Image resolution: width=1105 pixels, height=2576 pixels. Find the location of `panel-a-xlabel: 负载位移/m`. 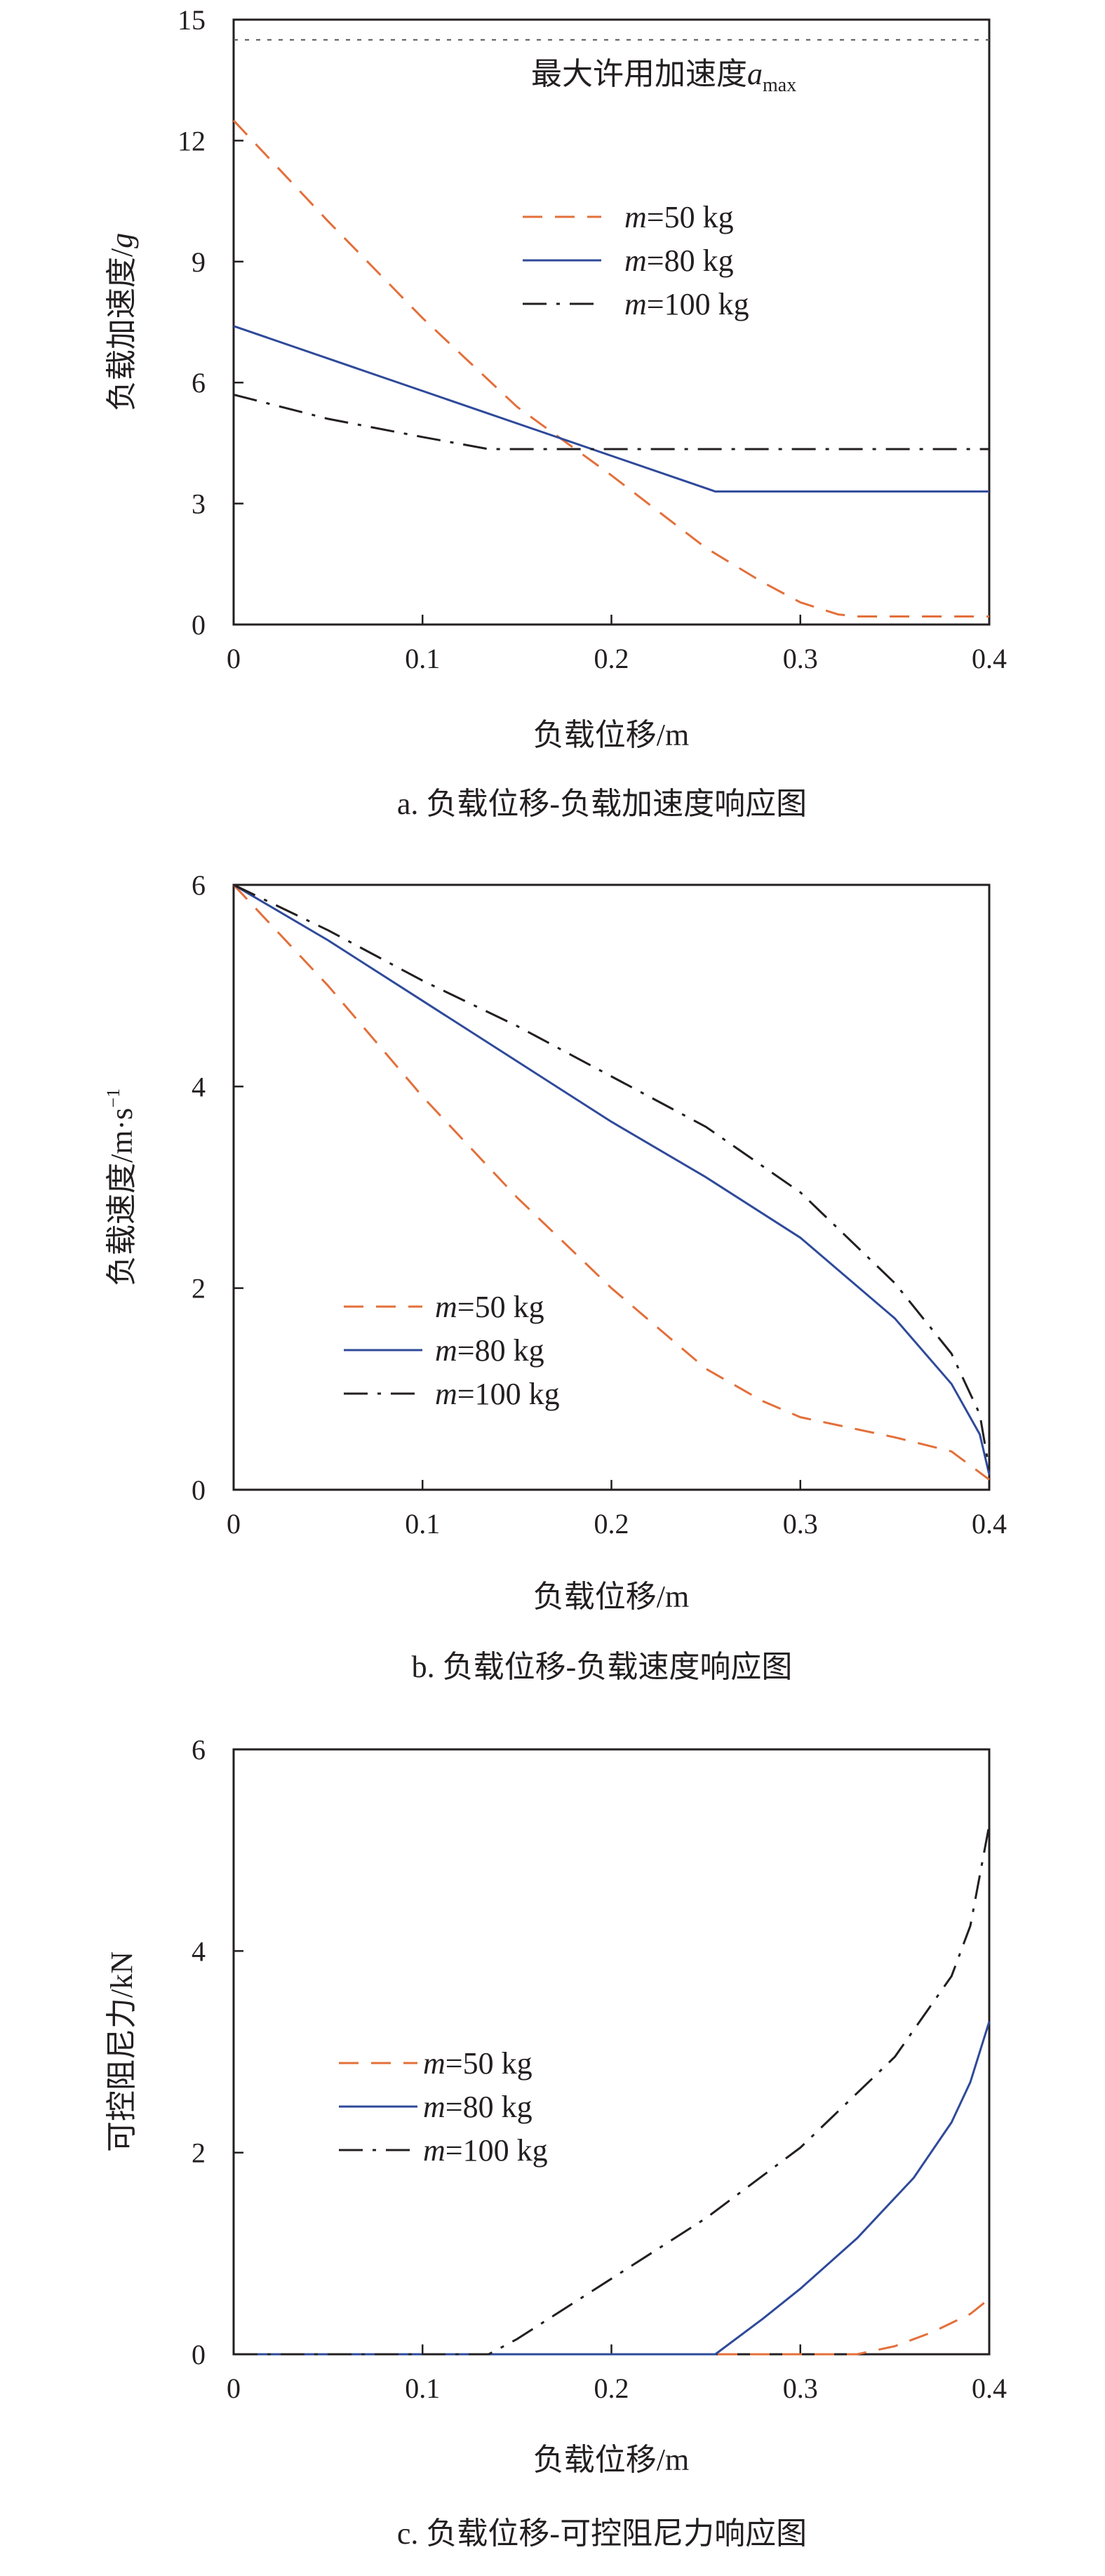

panel-a-xlabel: 负载位移/m is located at coordinates (611, 735).